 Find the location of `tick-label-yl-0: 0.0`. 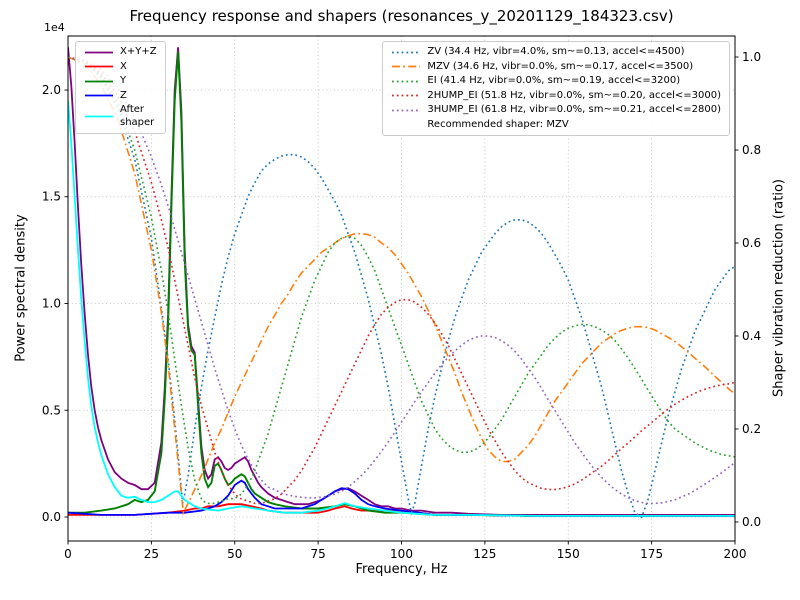

tick-label-yl-0: 0.0 is located at coordinates (51, 517).